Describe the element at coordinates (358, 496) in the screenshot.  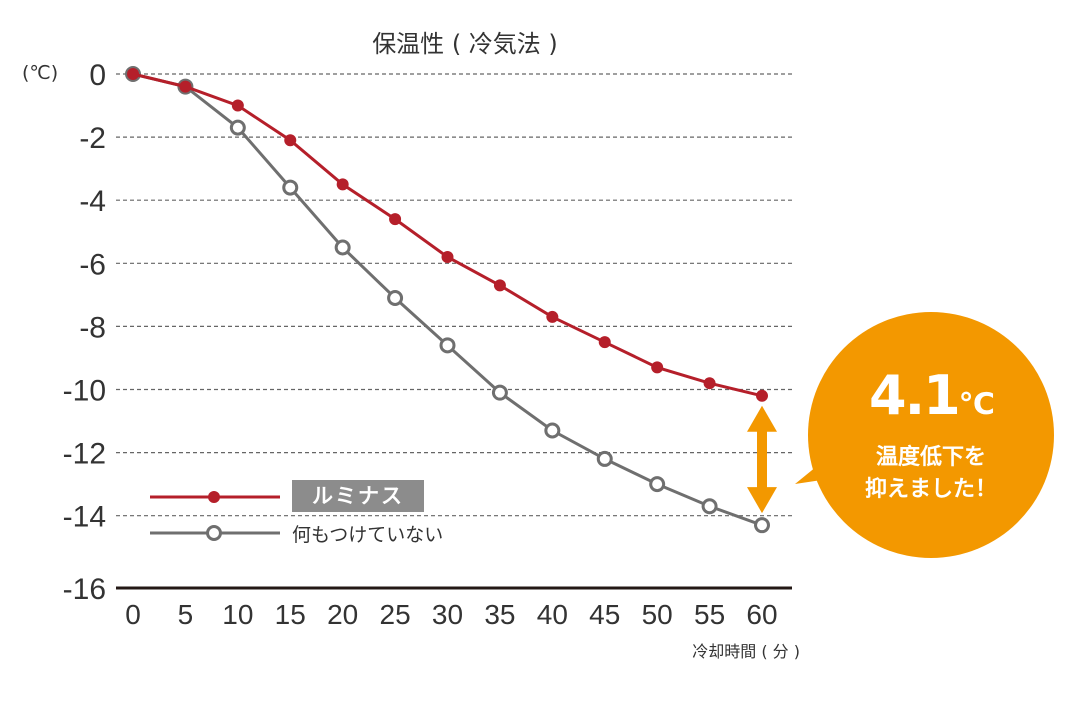
I see `legend-label-luminas: ルミナス` at that location.